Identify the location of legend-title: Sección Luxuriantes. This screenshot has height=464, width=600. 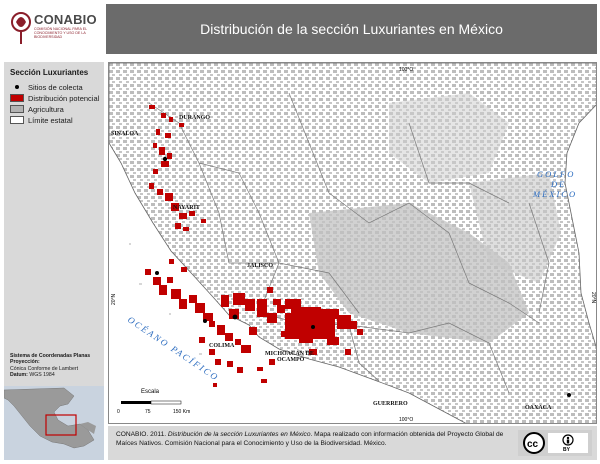
(49, 72).